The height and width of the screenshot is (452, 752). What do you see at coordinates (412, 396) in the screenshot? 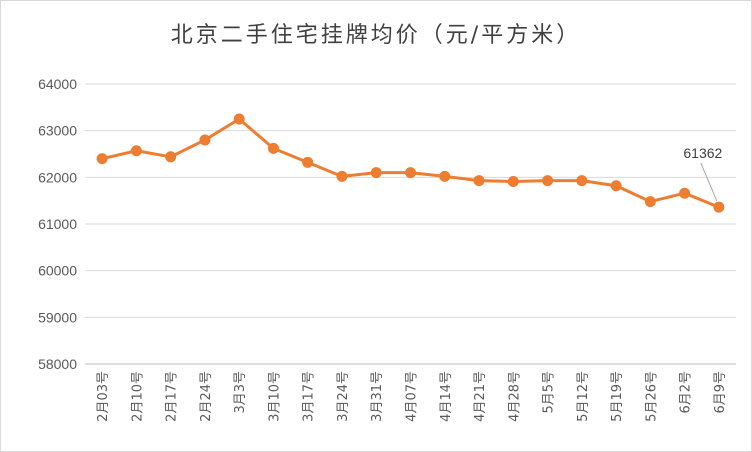
I see `x-tick-label: 4月07号` at bounding box center [412, 396].